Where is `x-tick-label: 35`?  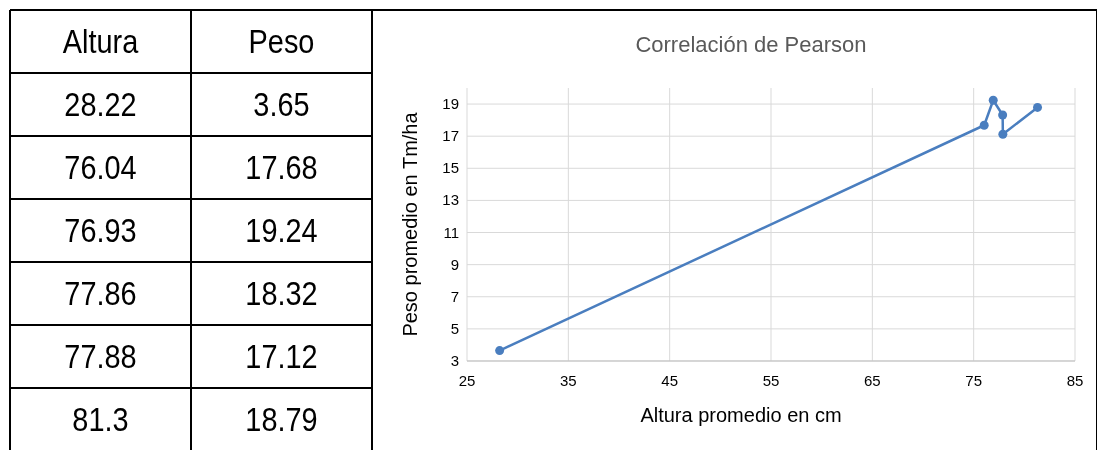 x-tick-label: 35 is located at coordinates (568, 380).